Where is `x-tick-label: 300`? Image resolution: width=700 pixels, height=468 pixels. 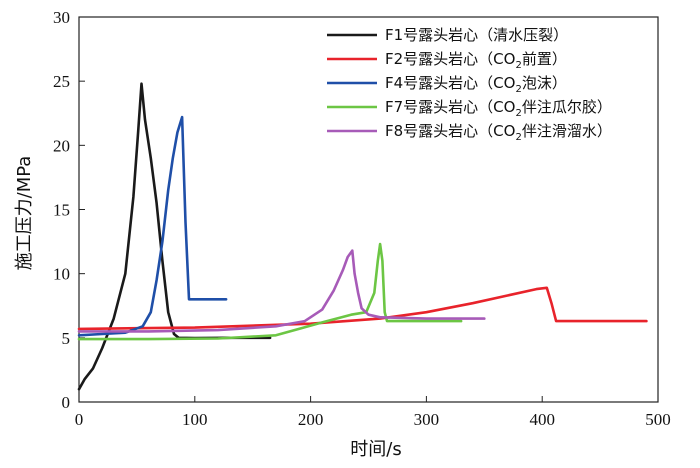 x-tick-label: 300 is located at coordinates (427, 419).